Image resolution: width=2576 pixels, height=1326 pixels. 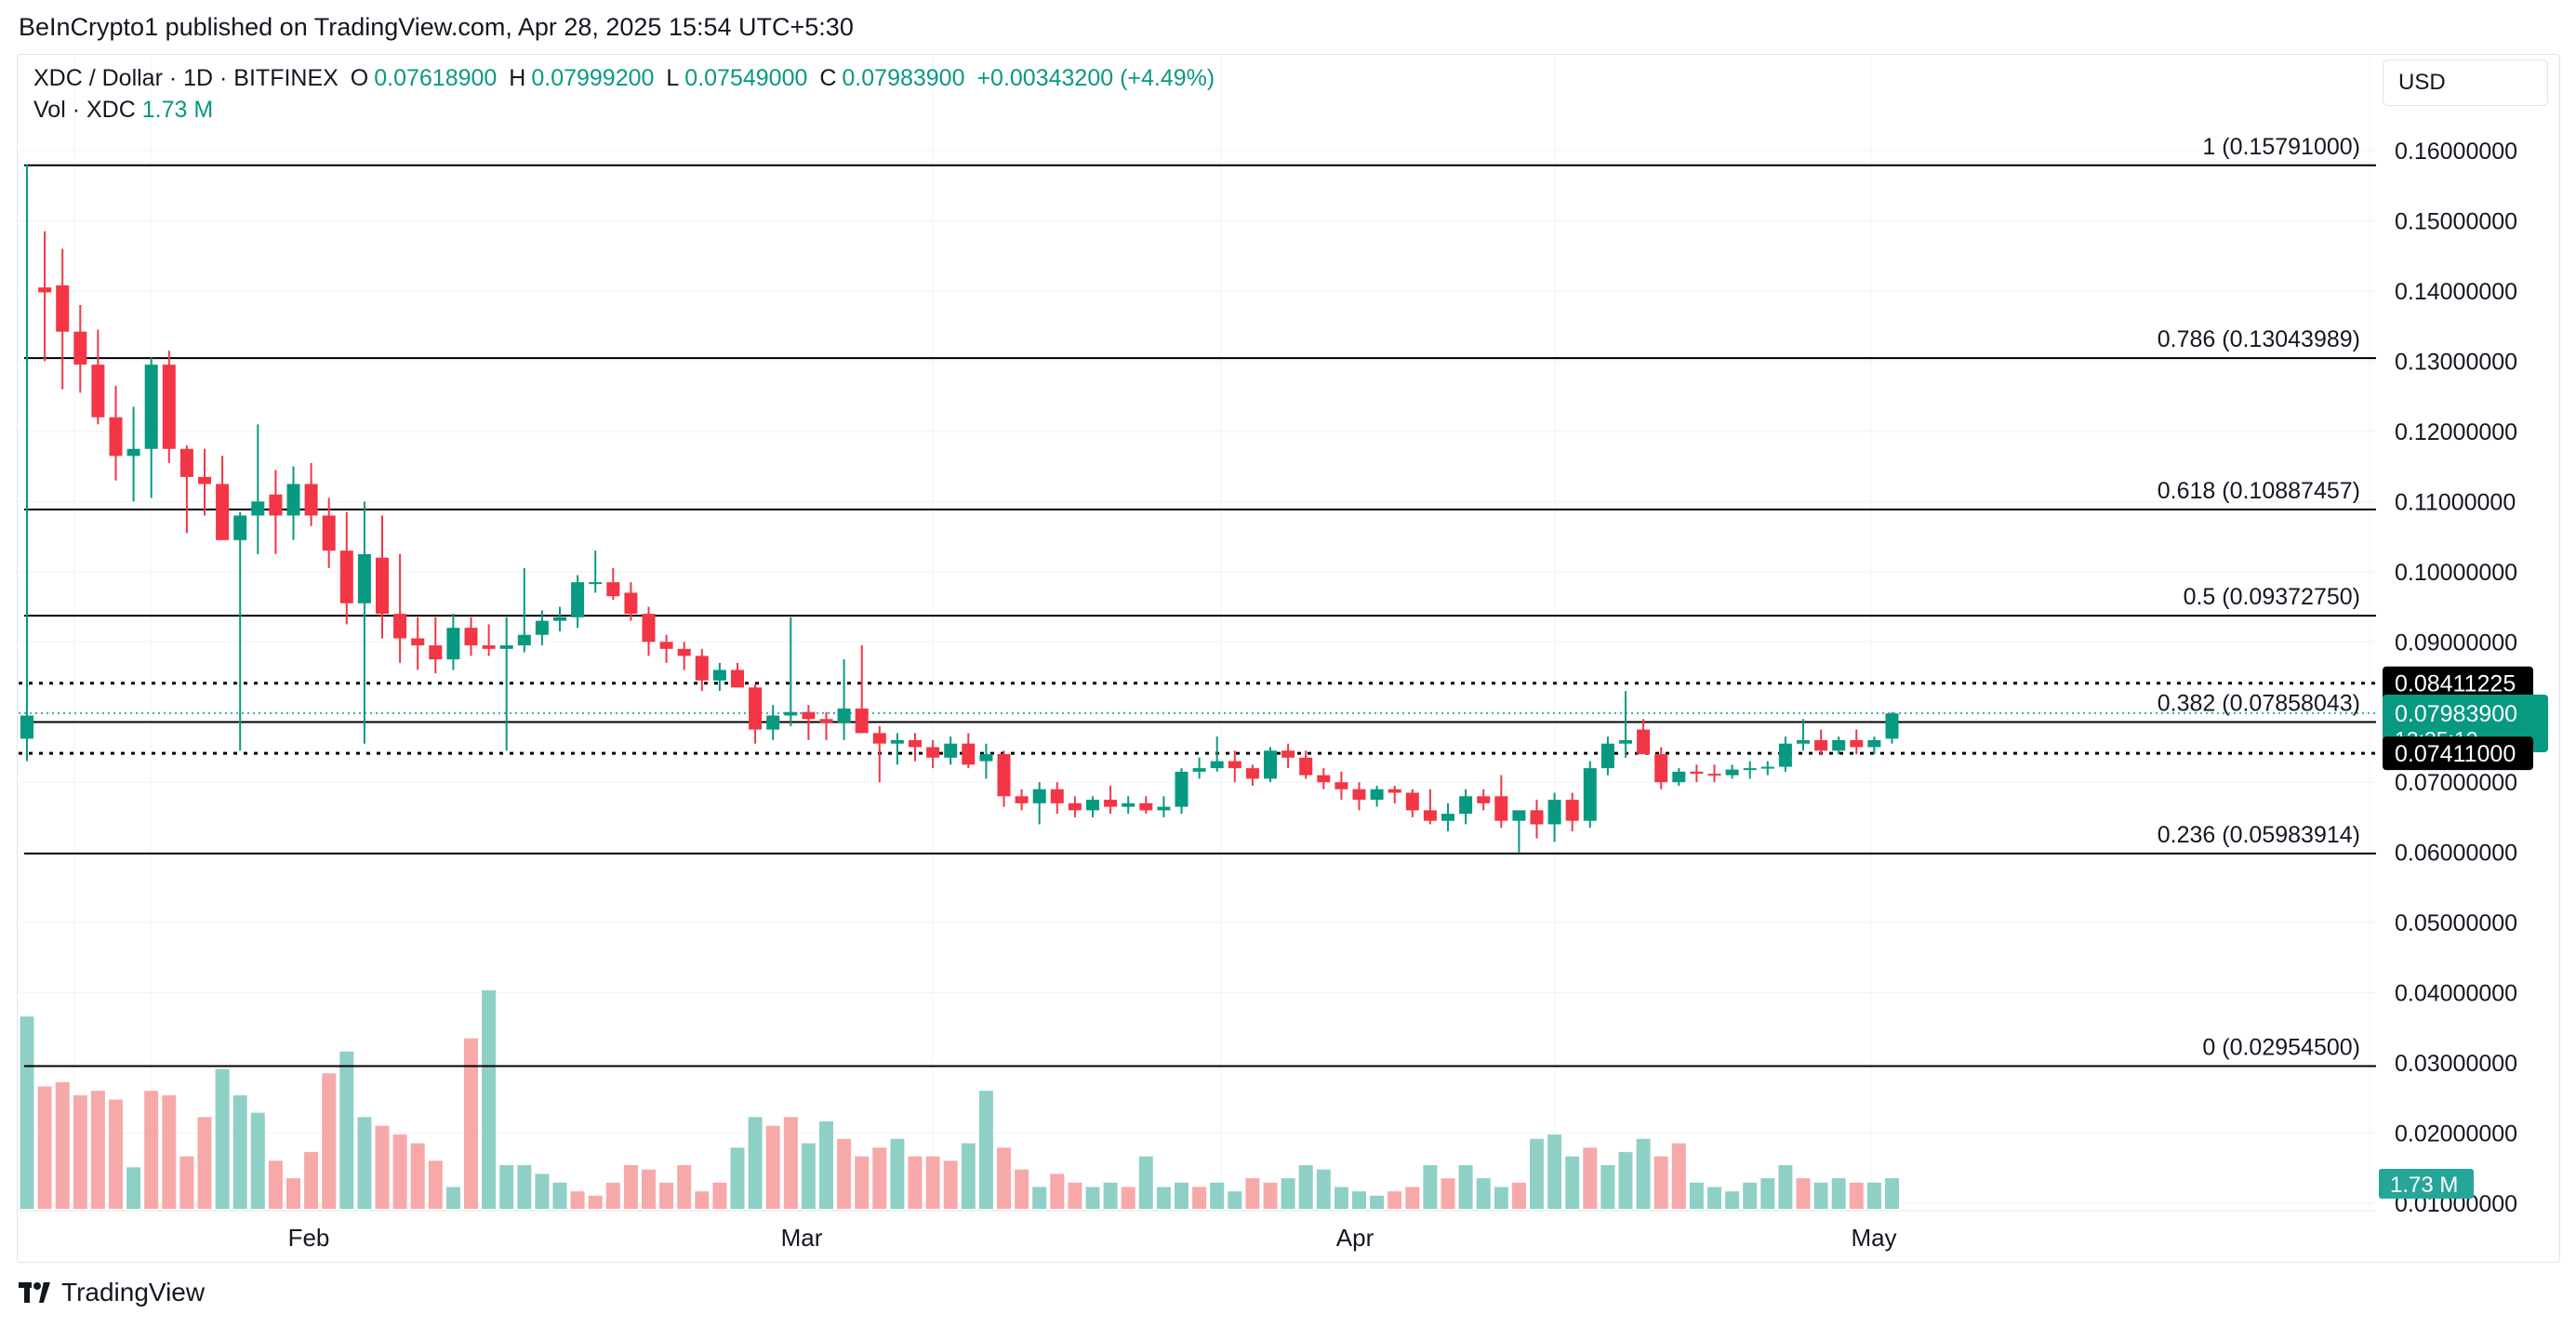 What do you see at coordinates (828, 78) in the screenshot?
I see `close-label: C` at bounding box center [828, 78].